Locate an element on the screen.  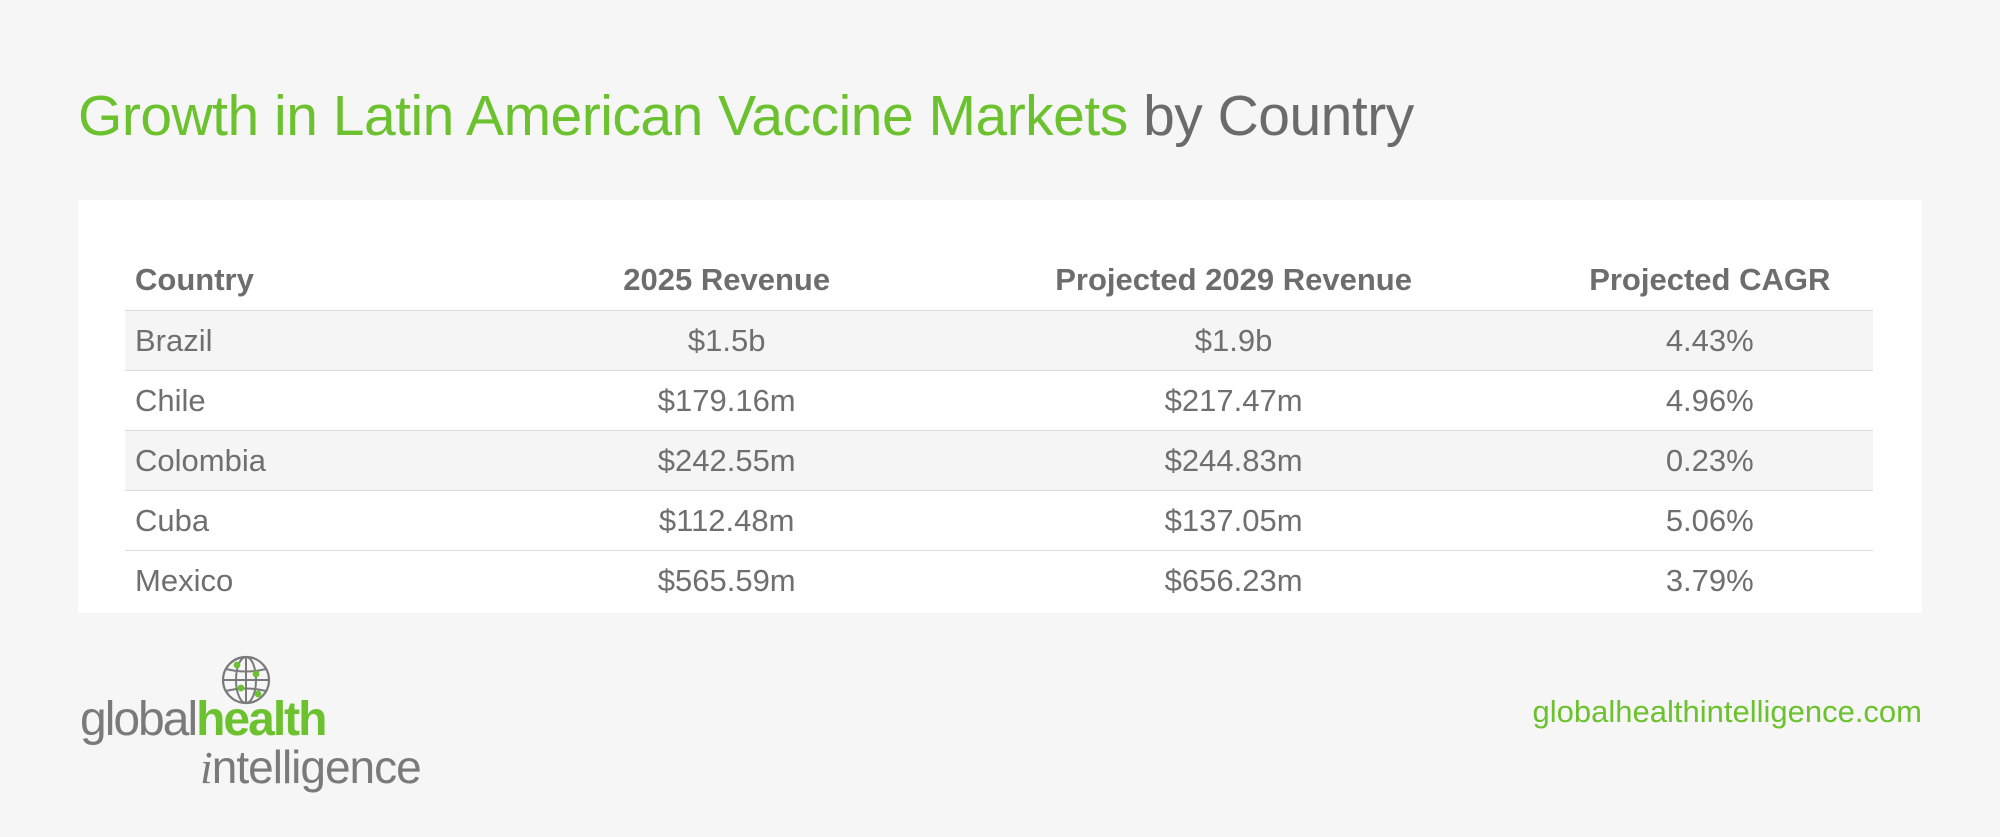
global-health-intelligence-logo: globalhealth intelligence is located at coordinates (260, 725).